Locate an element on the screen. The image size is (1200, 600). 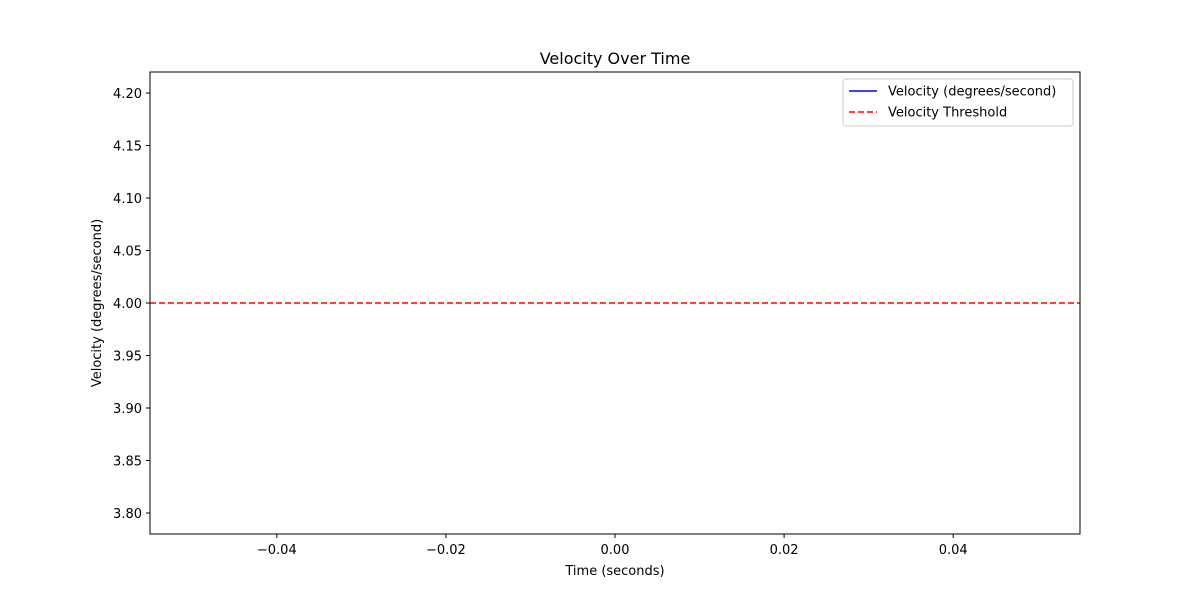
chart-title: Velocity Over Time is located at coordinates (615, 58).